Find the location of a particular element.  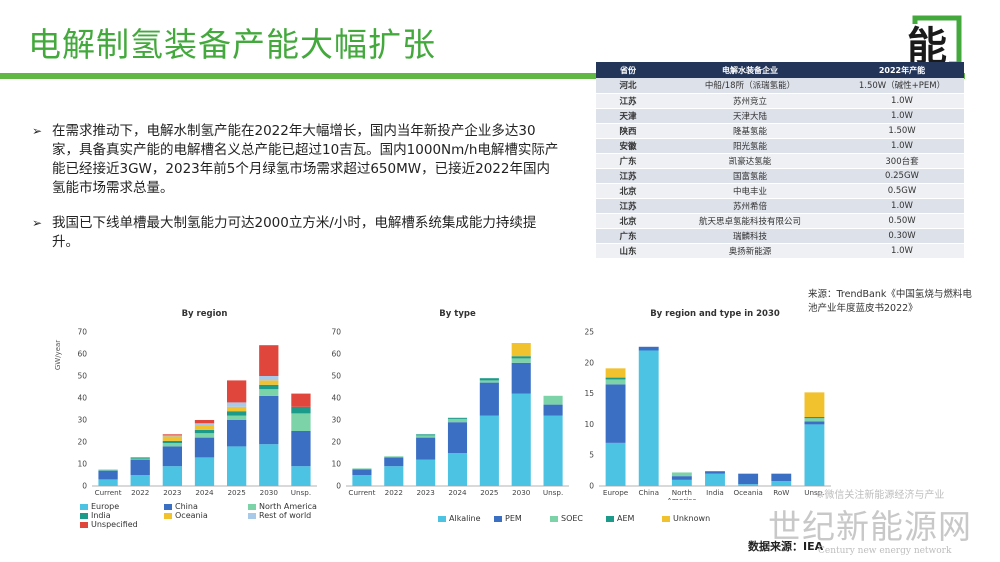

legend-item: China is located at coordinates (181, 506).